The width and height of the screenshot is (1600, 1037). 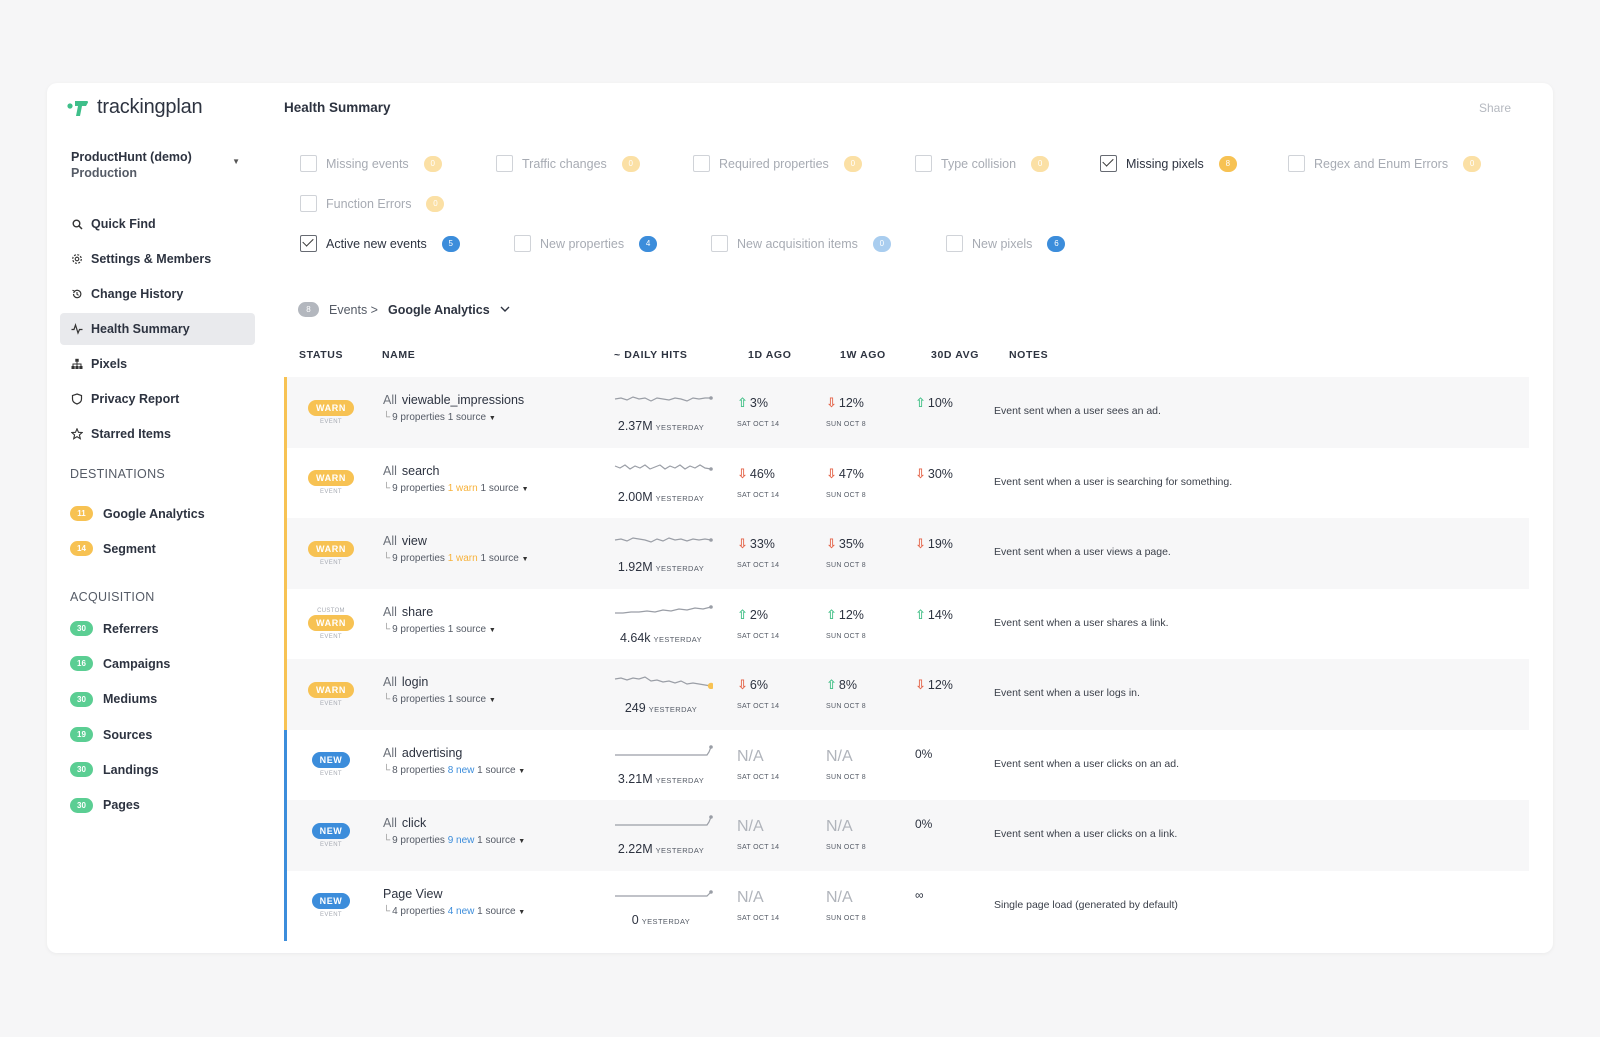 I want to click on sidebar-item-google-analytics: 11 Google Analytics, so click(x=165, y=513).